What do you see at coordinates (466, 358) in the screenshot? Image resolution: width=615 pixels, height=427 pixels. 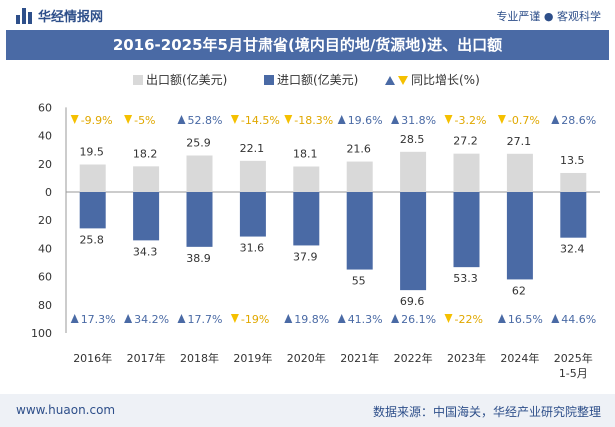 I see `x-tick-label: 2023年` at bounding box center [466, 358].